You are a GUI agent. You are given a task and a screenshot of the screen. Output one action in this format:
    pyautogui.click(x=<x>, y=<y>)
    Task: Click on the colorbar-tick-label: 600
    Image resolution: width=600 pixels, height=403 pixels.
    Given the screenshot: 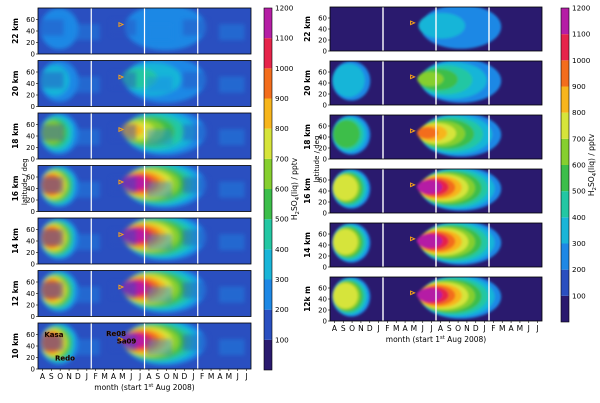 What is the action you would take?
    pyautogui.click(x=579, y=165)
    